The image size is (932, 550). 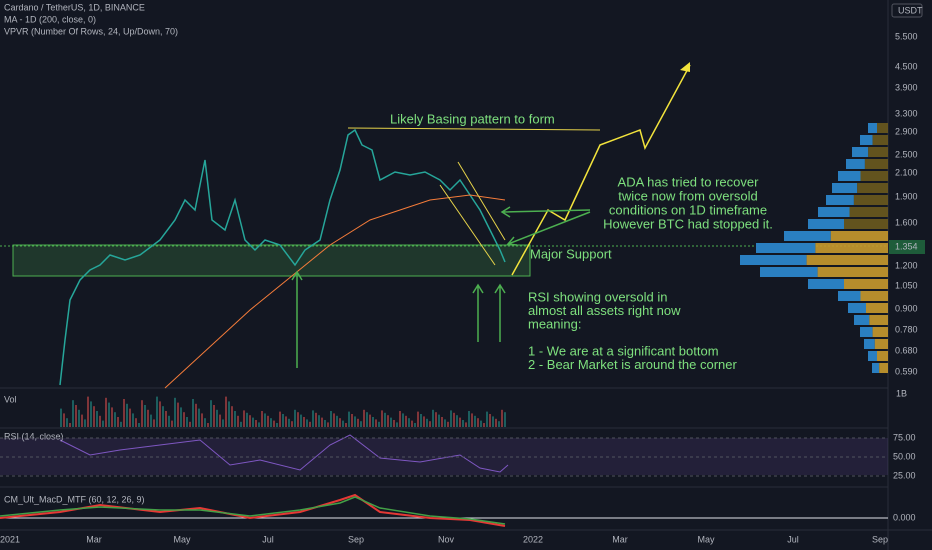 What do you see at coordinates (91, 31) in the screenshot?
I see `vpvr-label: VPVR (Number Of Rows, 24, Up/Down, 70)` at bounding box center [91, 31].